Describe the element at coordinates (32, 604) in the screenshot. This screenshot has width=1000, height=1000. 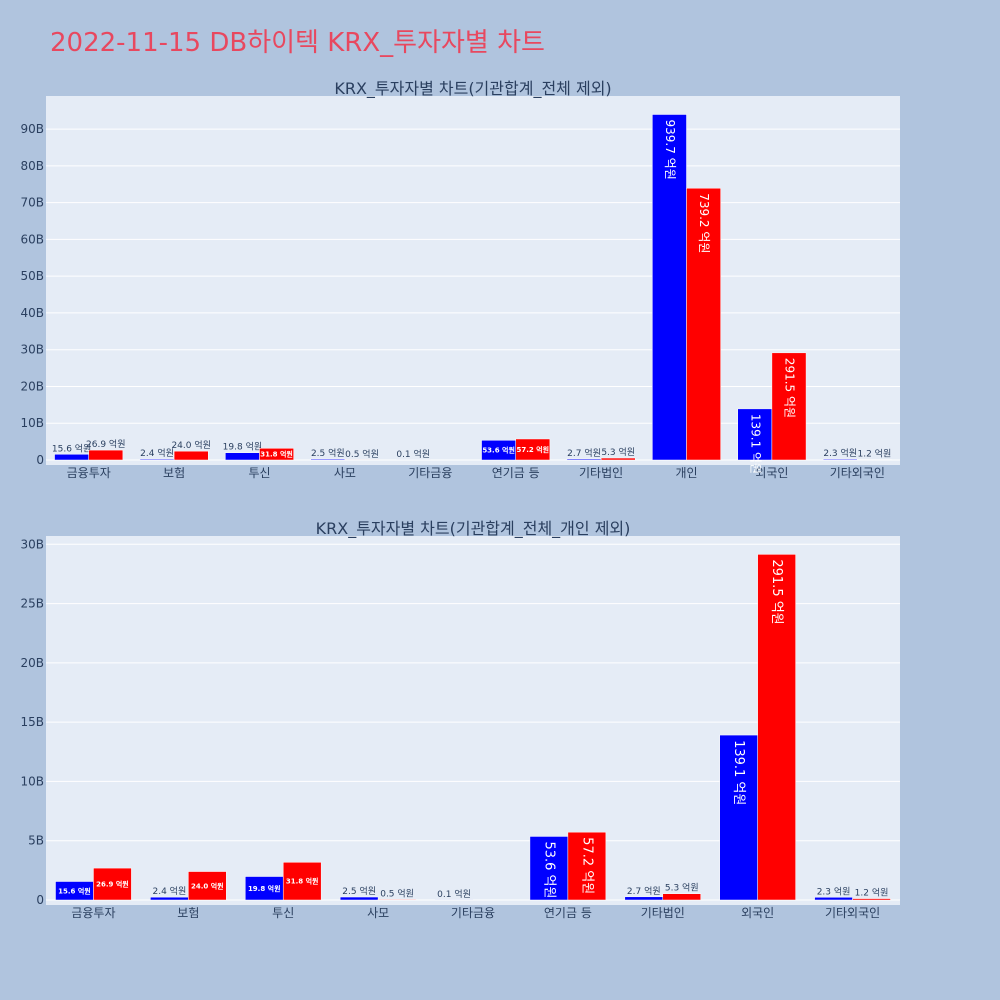
I see `y-tick-label: 25B` at that location.